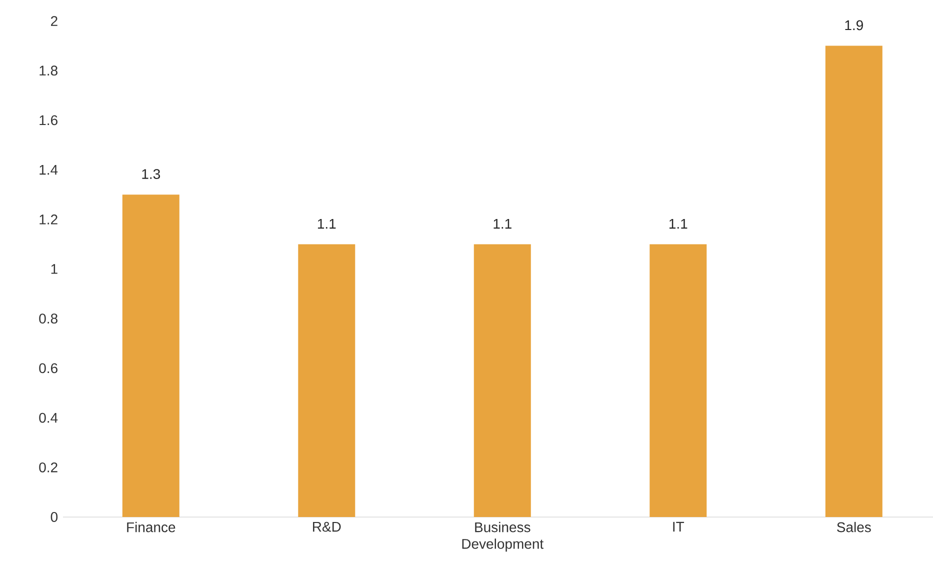  What do you see at coordinates (48, 368) in the screenshot?
I see `y-tick-label: 0.6` at bounding box center [48, 368].